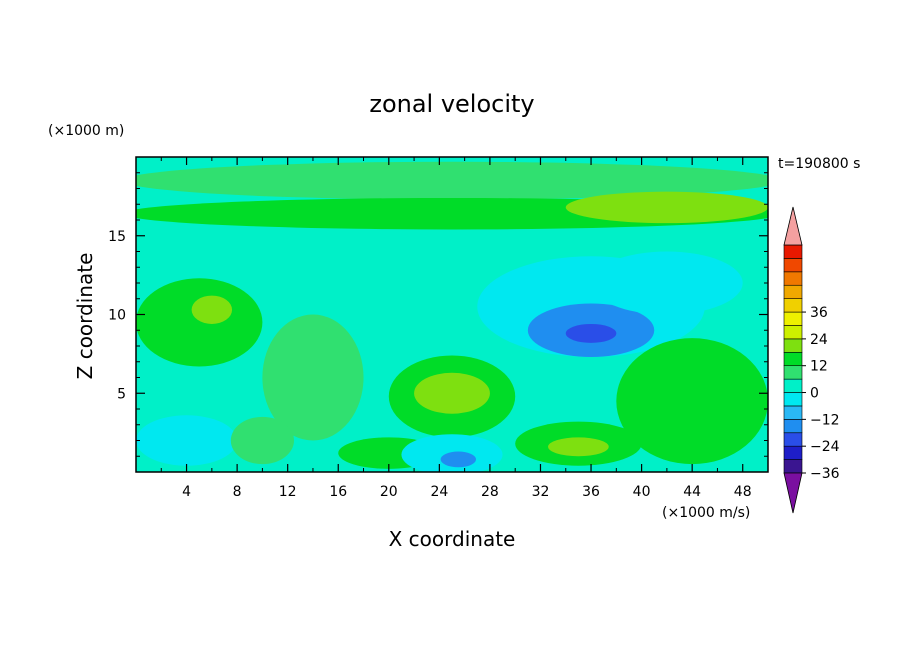 Image resolution: width=904 pixels, height=654 pixels. What do you see at coordinates (121, 394) in the screenshot?
I see `y-tick-label-0: 5` at bounding box center [121, 394].